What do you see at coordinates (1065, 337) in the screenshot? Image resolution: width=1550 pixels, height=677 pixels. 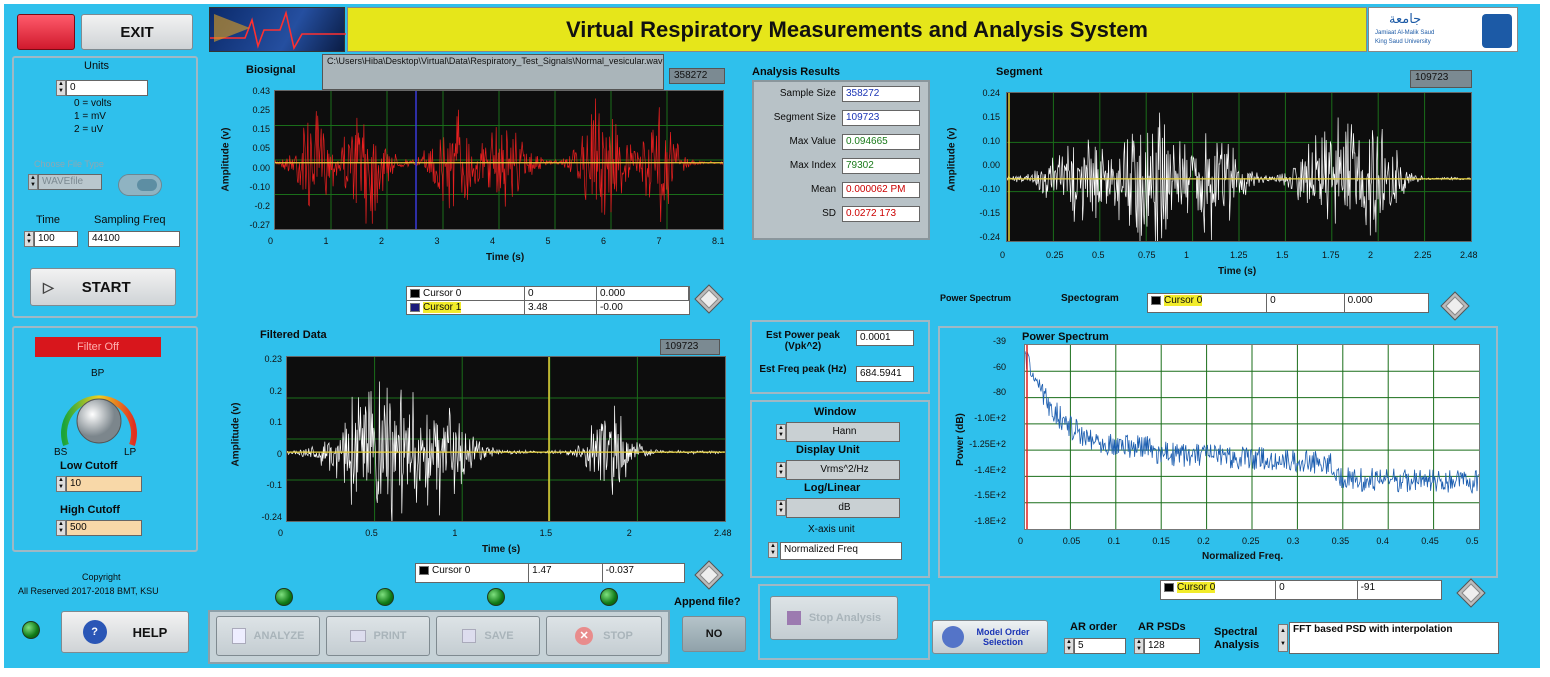 I see `power-spectrum-title: Power Spectrum` at bounding box center [1065, 337].